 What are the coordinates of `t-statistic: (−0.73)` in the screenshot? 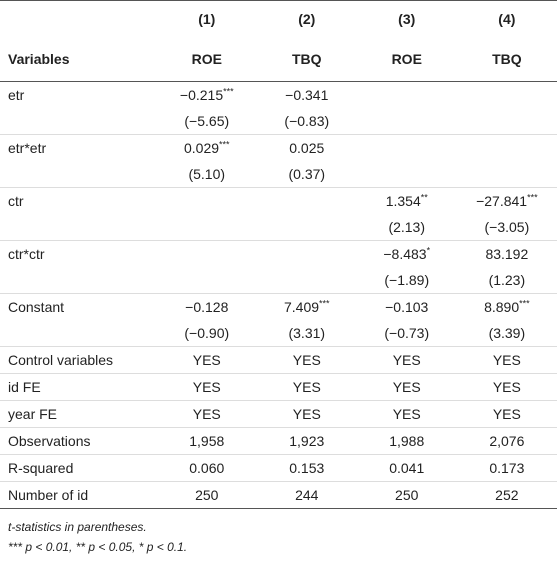 It's located at (407, 333).